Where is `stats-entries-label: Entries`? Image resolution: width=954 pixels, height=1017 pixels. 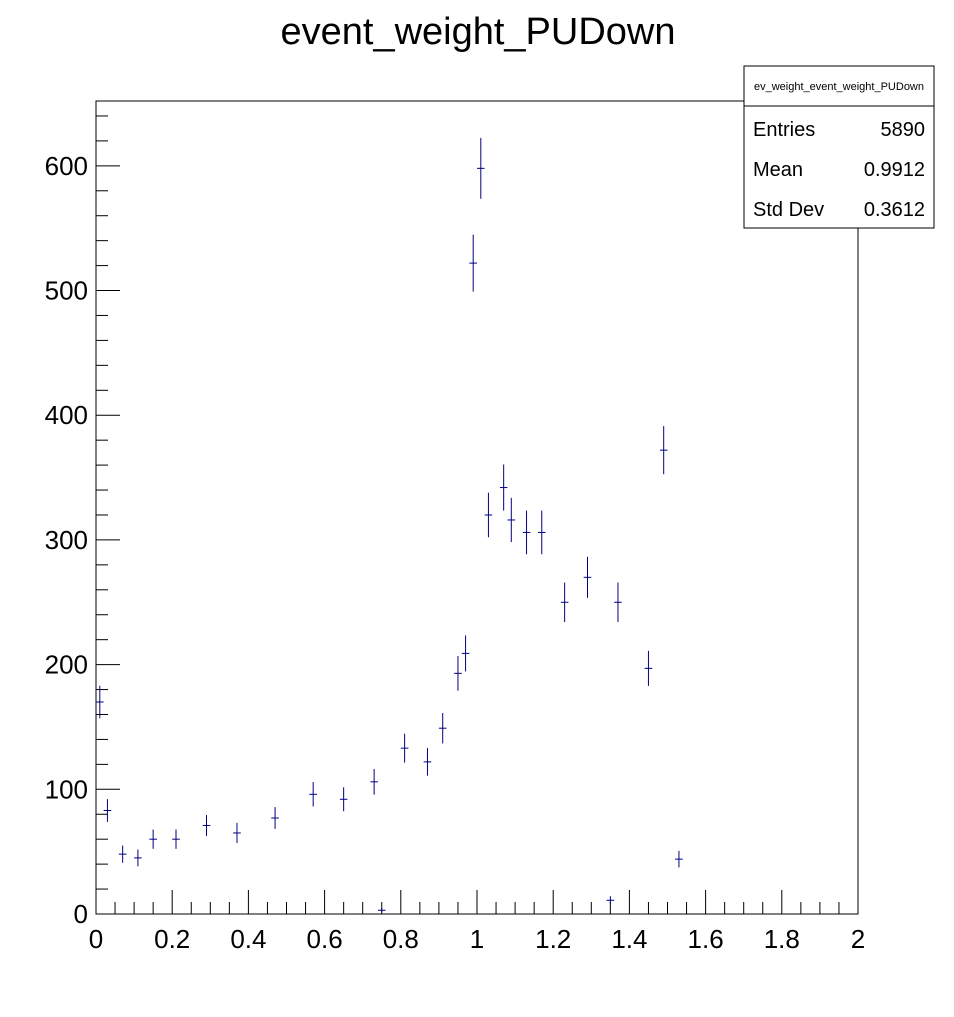 stats-entries-label: Entries is located at coordinates (784, 130).